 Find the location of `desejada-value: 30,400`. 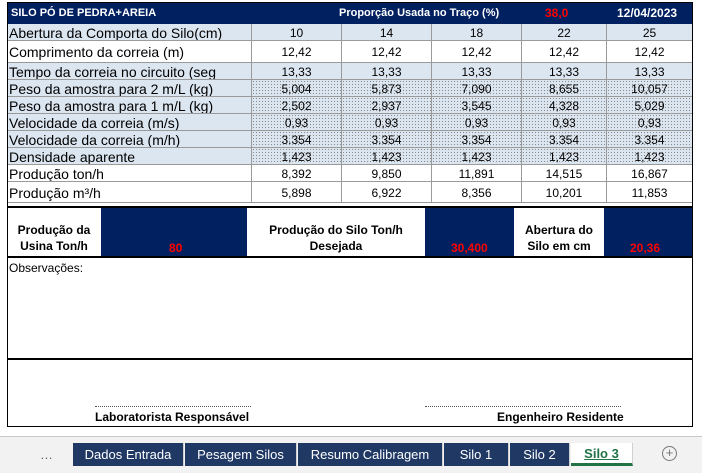

desejada-value: 30,400 is located at coordinates (469, 248).